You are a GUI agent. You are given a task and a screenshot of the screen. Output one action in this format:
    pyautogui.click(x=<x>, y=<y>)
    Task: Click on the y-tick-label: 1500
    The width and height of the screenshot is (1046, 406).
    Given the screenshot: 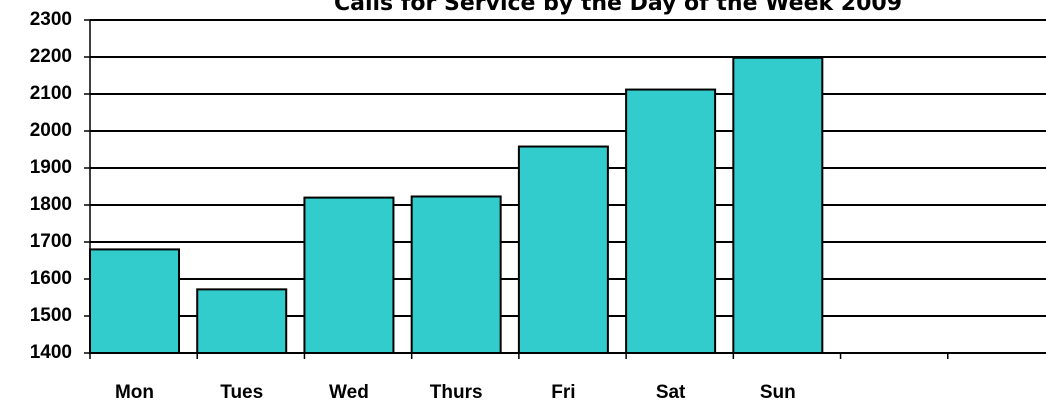 What is the action you would take?
    pyautogui.click(x=51, y=315)
    